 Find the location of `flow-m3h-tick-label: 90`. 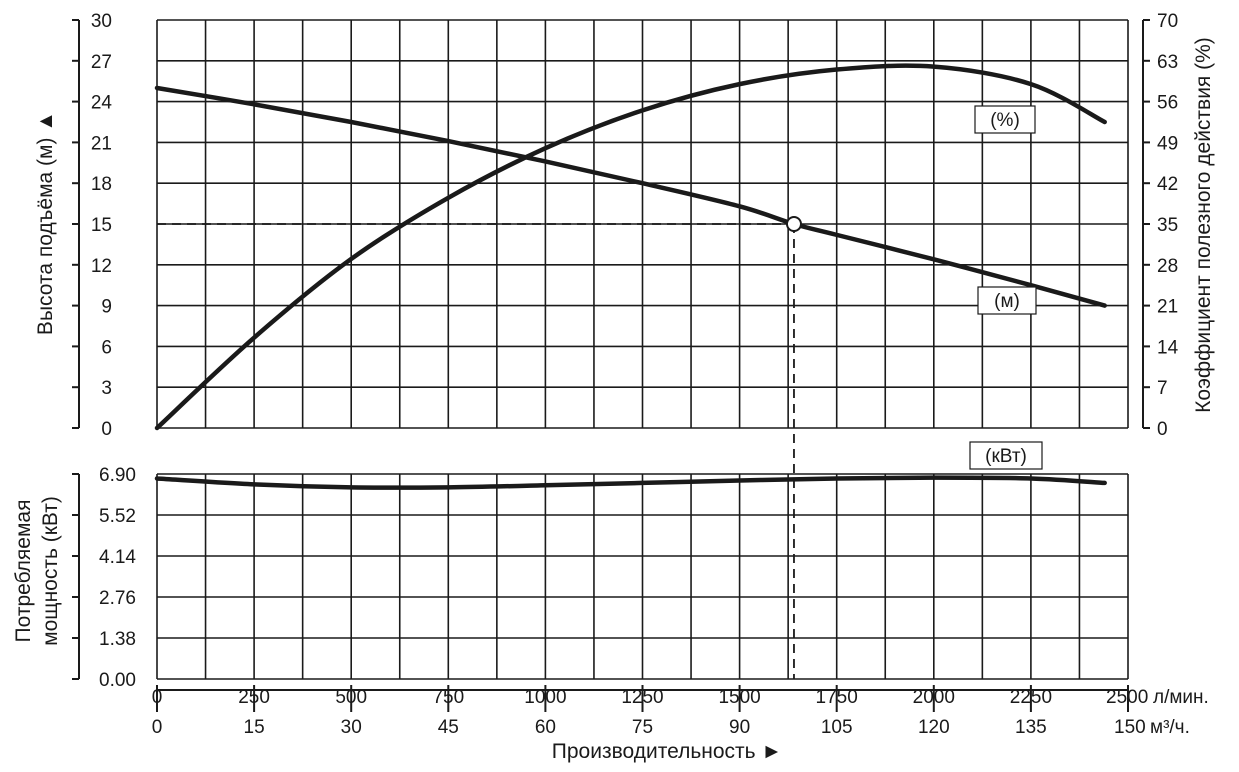

flow-m3h-tick-label: 90 is located at coordinates (739, 727).